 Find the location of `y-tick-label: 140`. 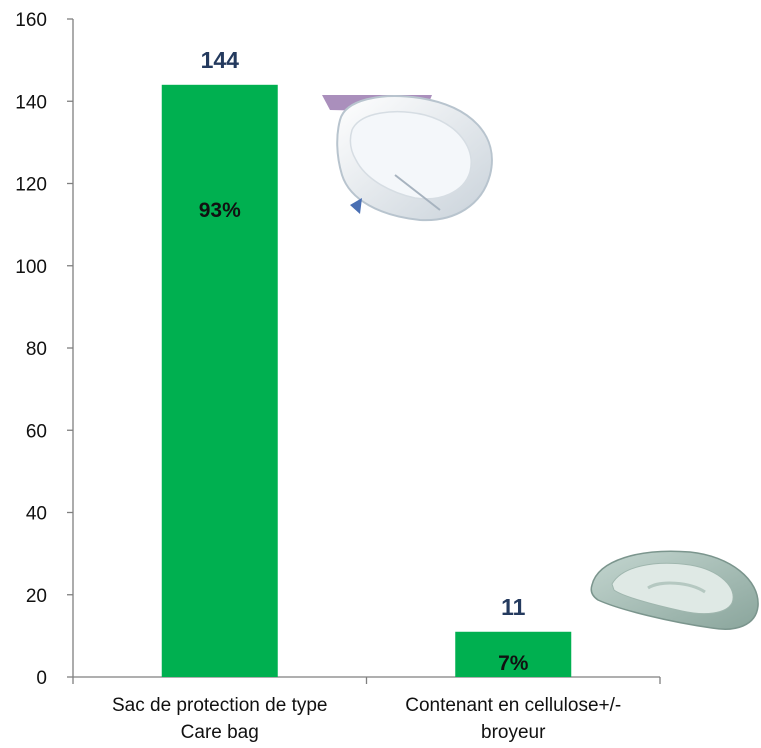

y-tick-label: 140 is located at coordinates (31, 102).